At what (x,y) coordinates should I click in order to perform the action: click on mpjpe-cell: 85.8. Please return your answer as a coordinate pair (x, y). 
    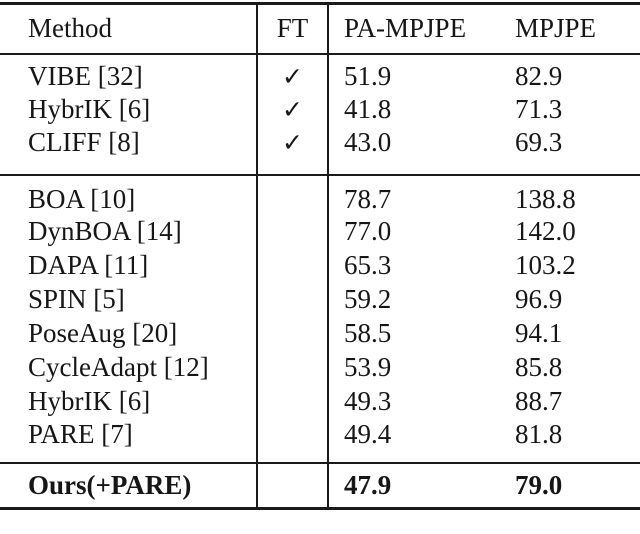
    Looking at the image, I should click on (539, 367).